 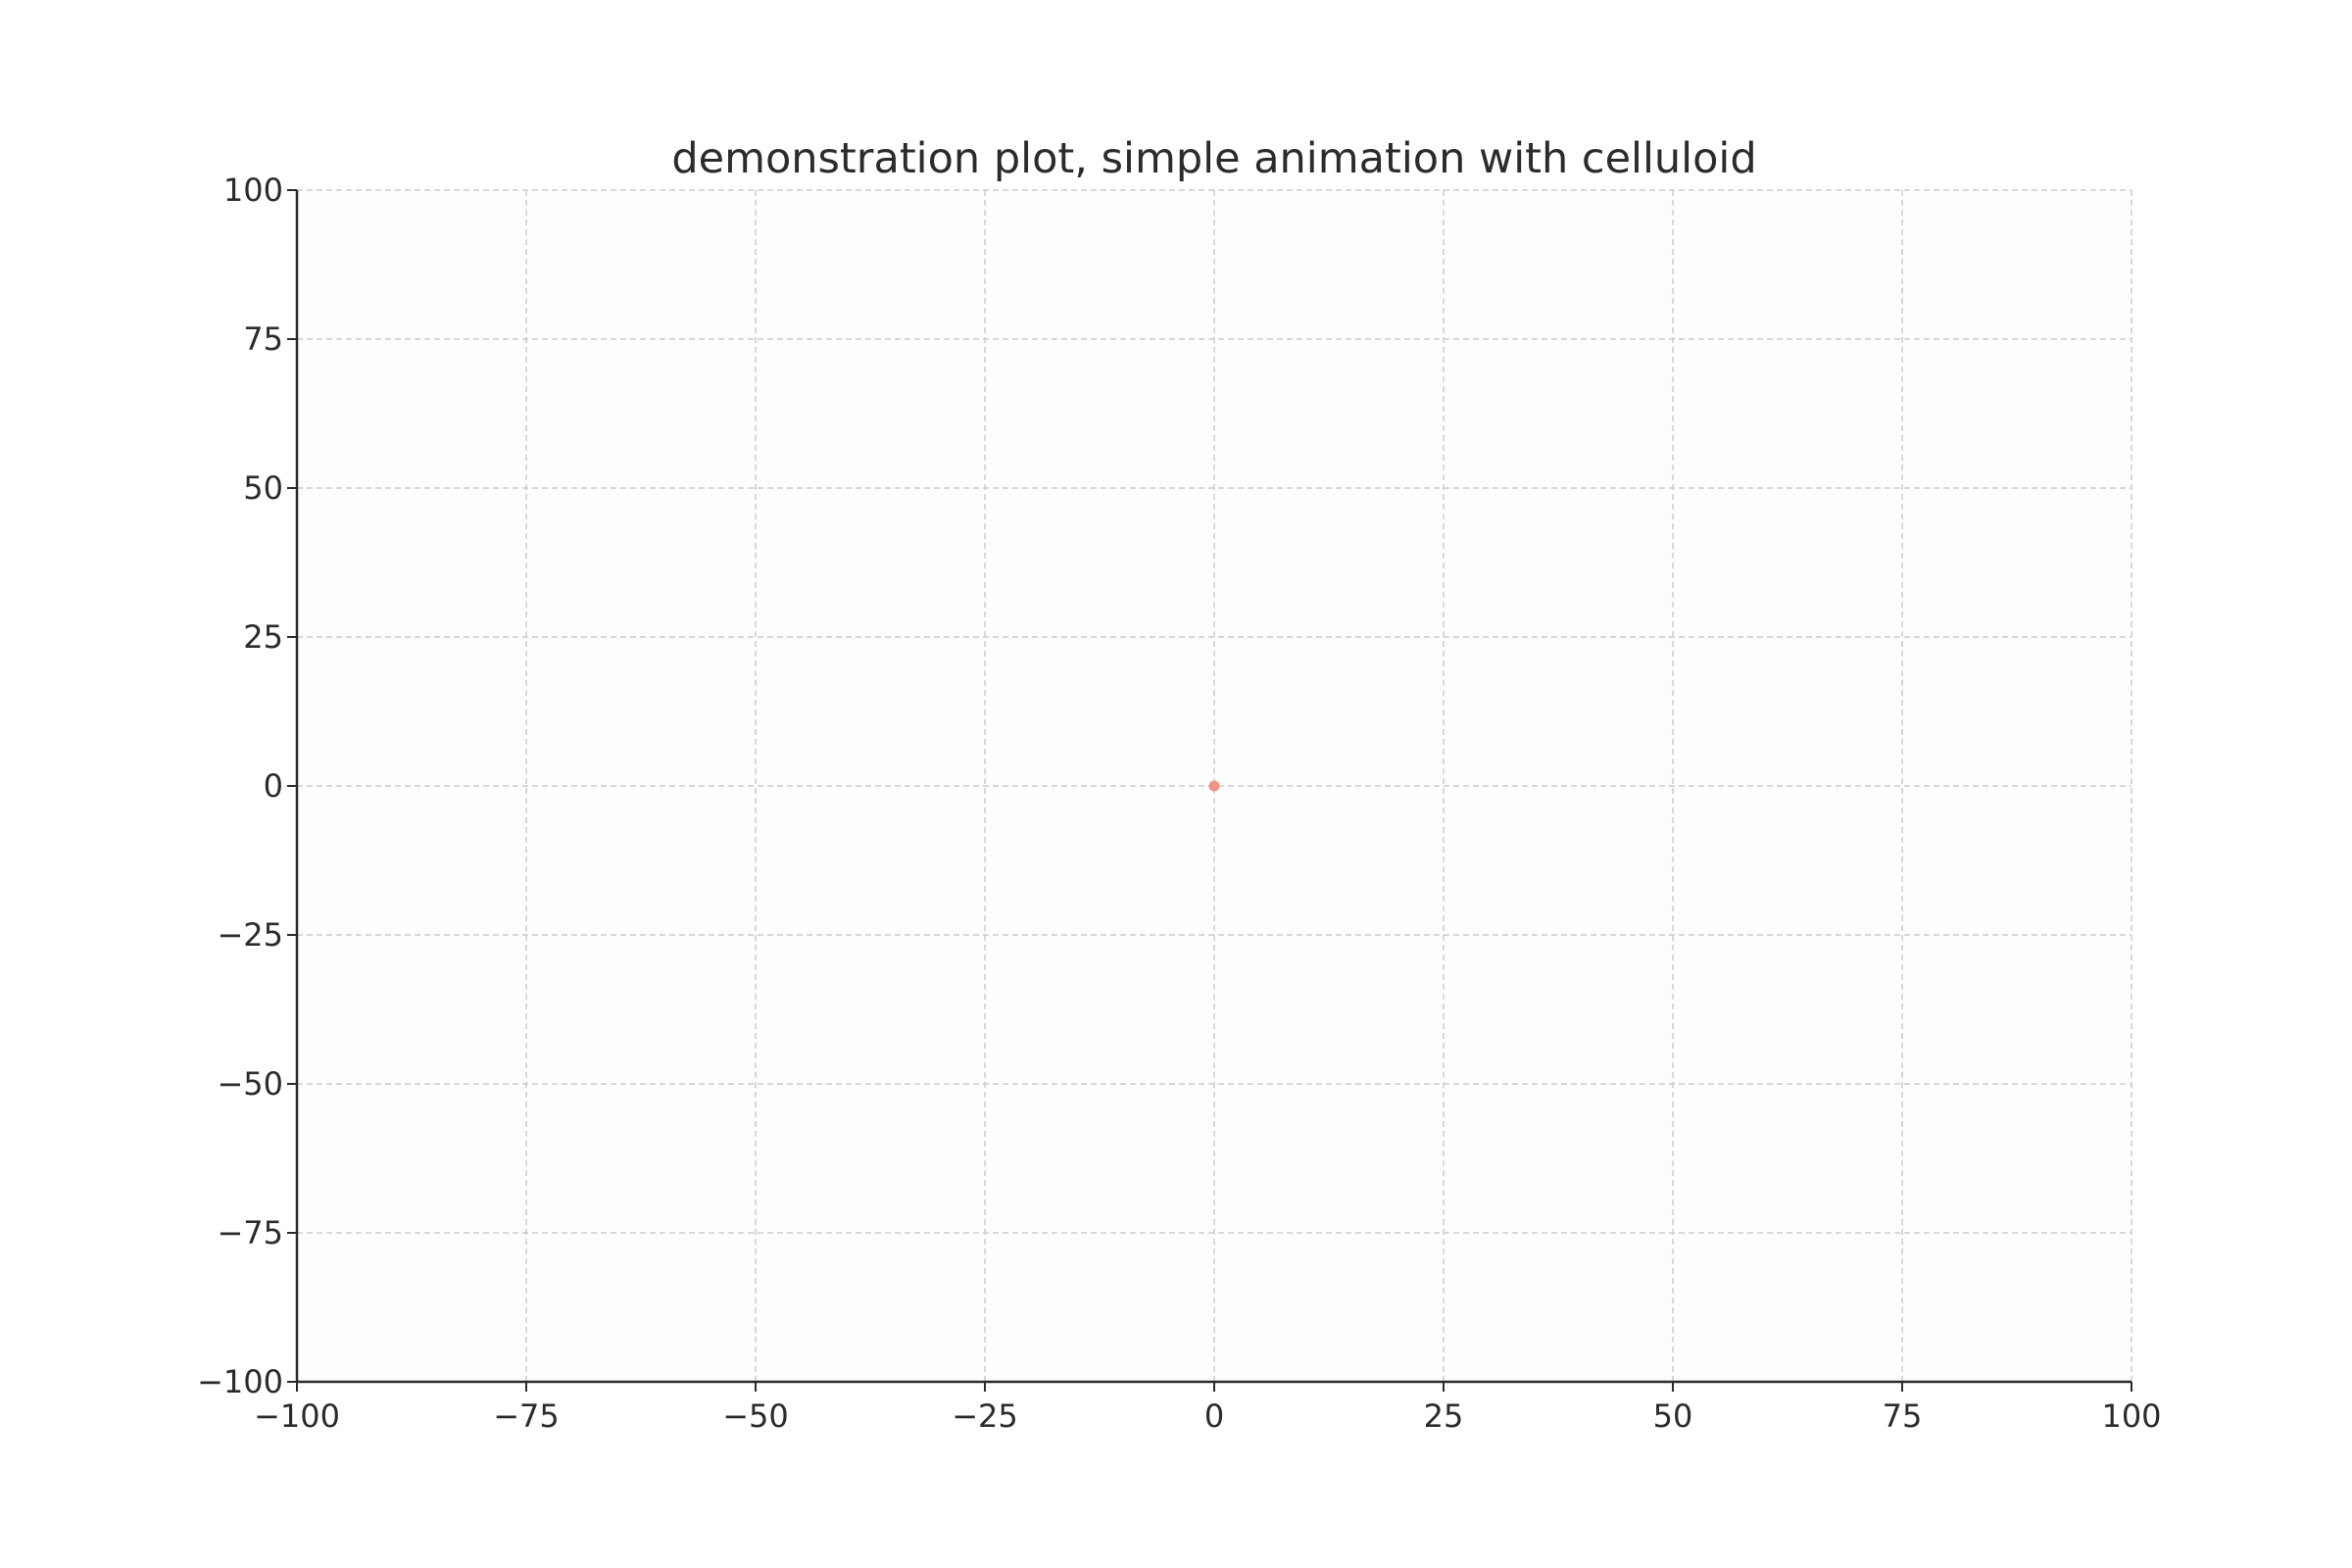 What do you see at coordinates (253, 190) in the screenshot?
I see `y-tick-label-8: 100` at bounding box center [253, 190].